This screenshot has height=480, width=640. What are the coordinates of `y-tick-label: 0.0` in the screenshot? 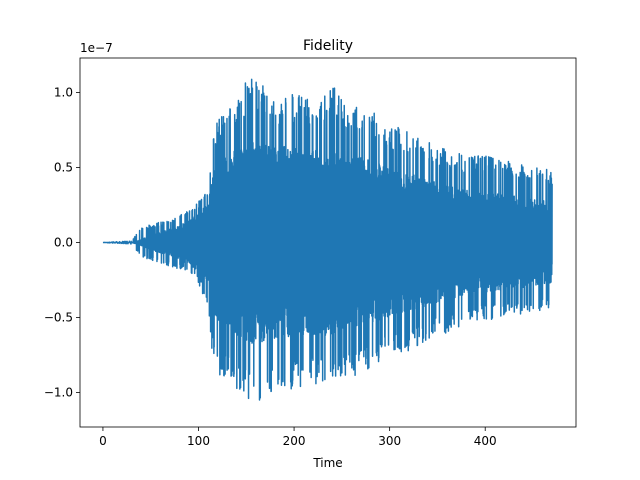 It's located at (63, 243).